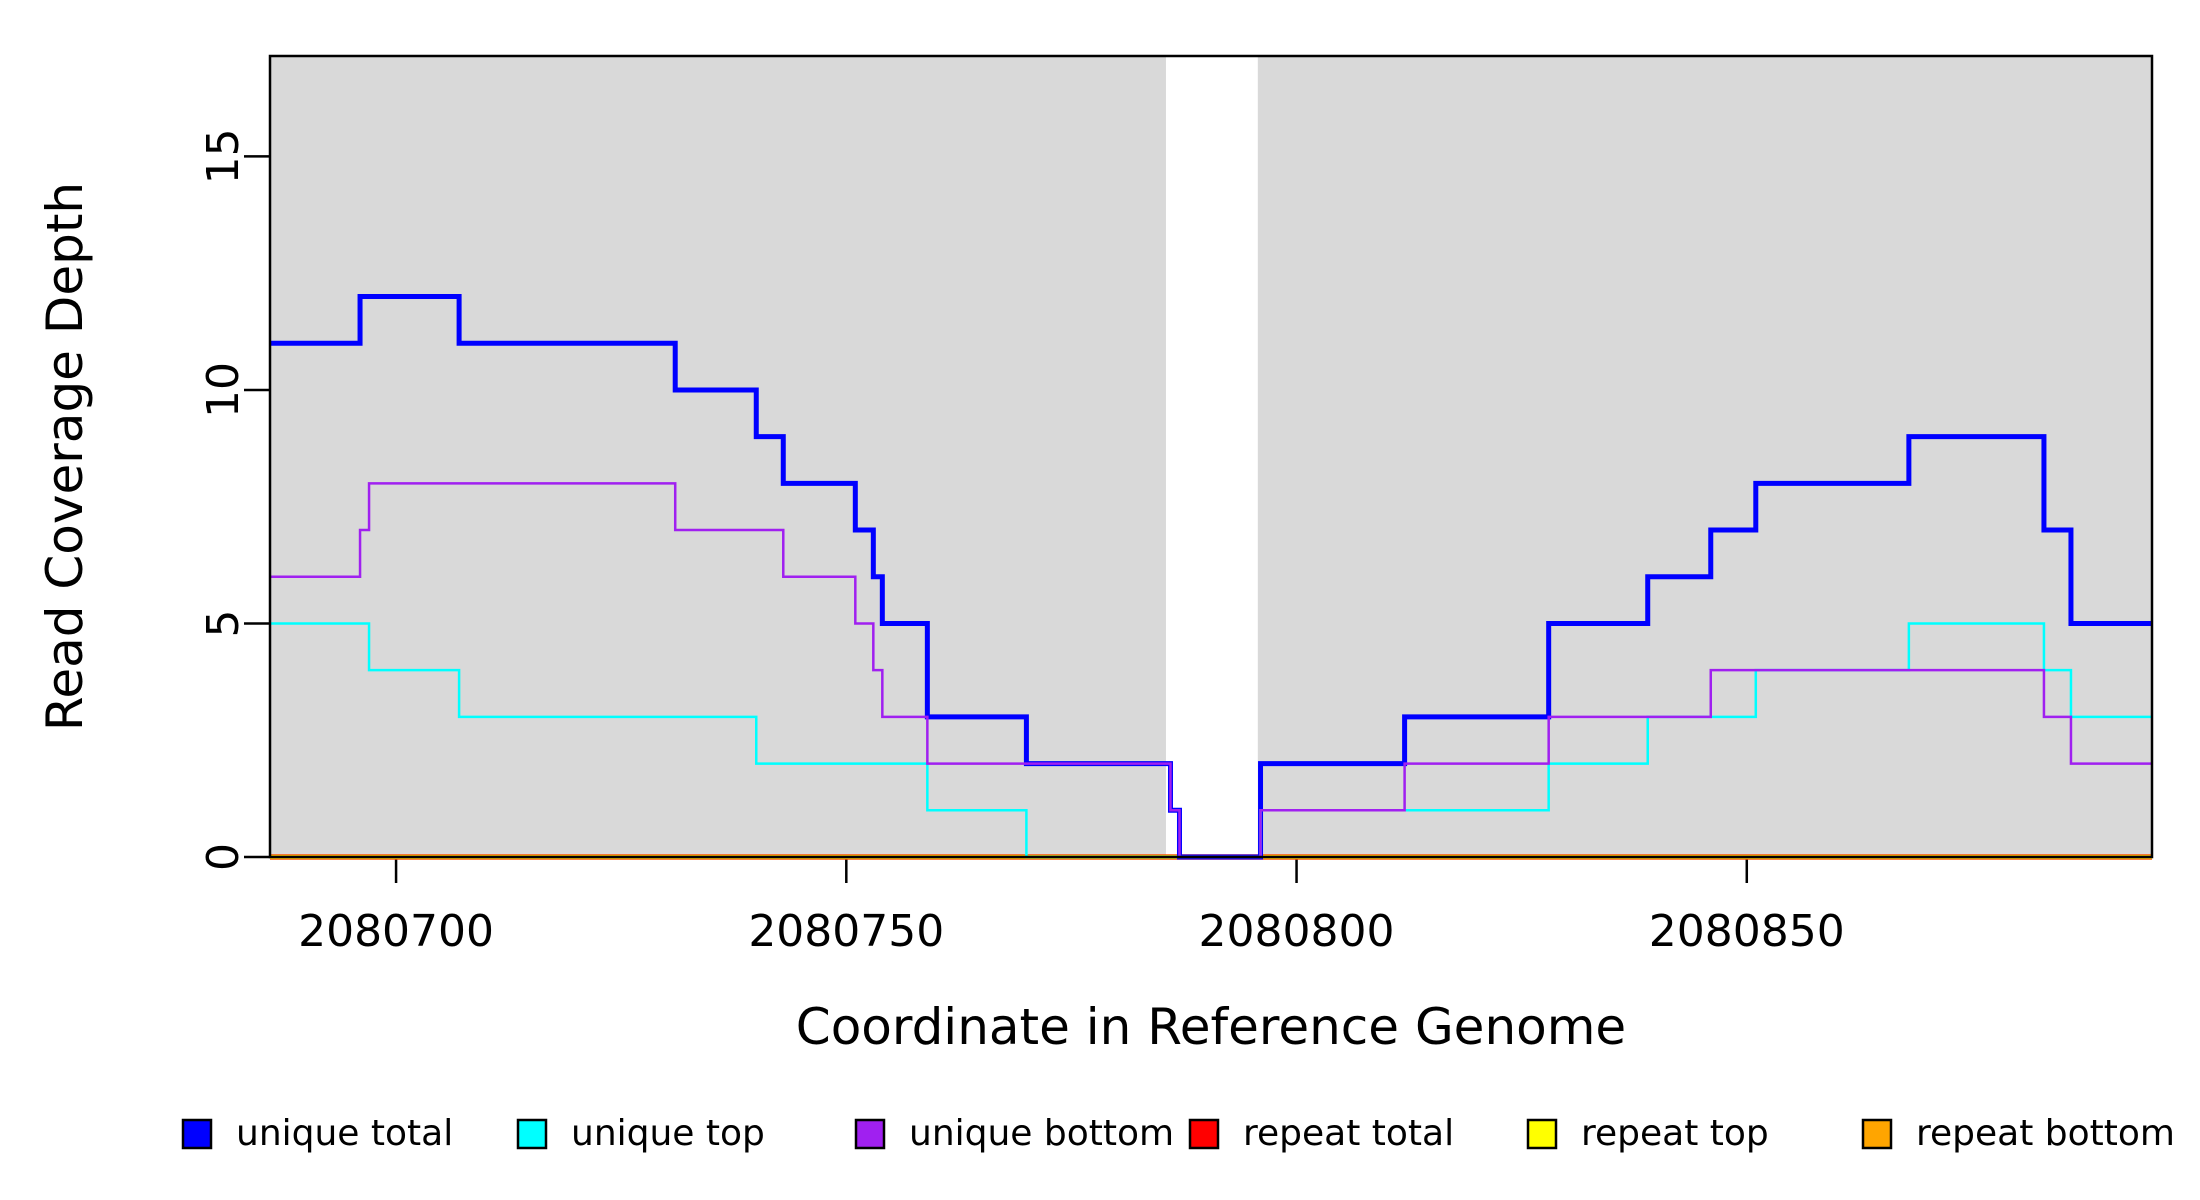 Image resolution: width=2200 pixels, height=1200 pixels. Describe the element at coordinates (2045, 1133) in the screenshot. I see `legend-label-repeat-bottom: repeat bottom` at that location.